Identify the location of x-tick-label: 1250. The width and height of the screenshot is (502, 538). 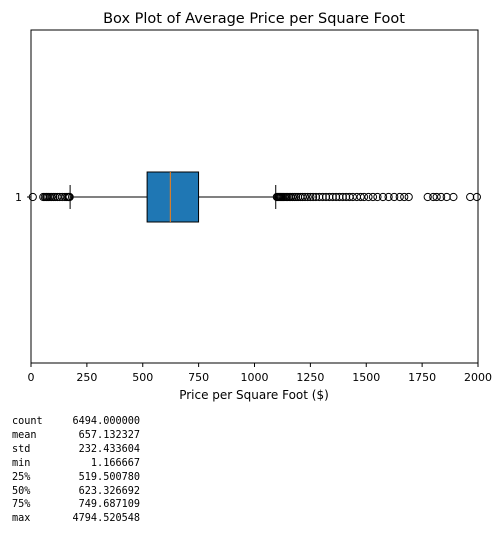
(310, 377).